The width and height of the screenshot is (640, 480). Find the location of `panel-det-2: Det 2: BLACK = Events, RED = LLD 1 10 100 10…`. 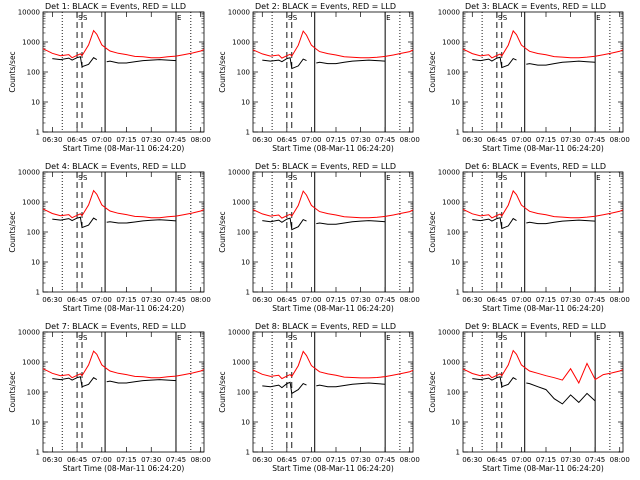

panel-det-2: Det 2: BLACK = Events, RED = LLD 1 10 100 10… is located at coordinates (319, 77).